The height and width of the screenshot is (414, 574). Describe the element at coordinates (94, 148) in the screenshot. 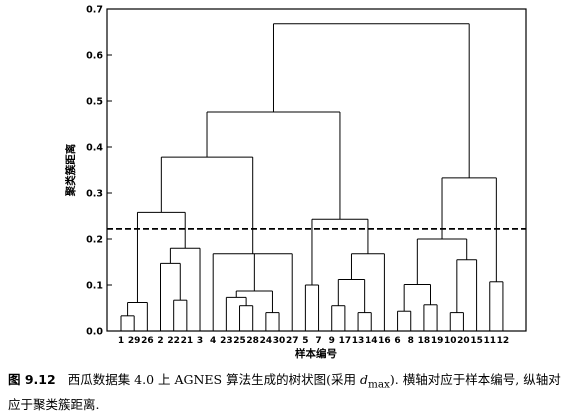

I see `y-tick-label: 0.4` at that location.